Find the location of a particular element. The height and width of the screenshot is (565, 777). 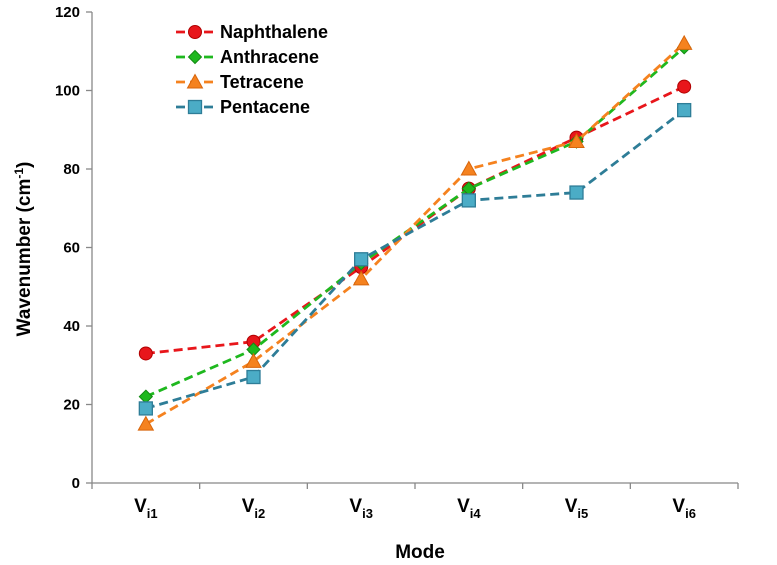

legend-item-pentacene: Pentacene is located at coordinates (243, 107).